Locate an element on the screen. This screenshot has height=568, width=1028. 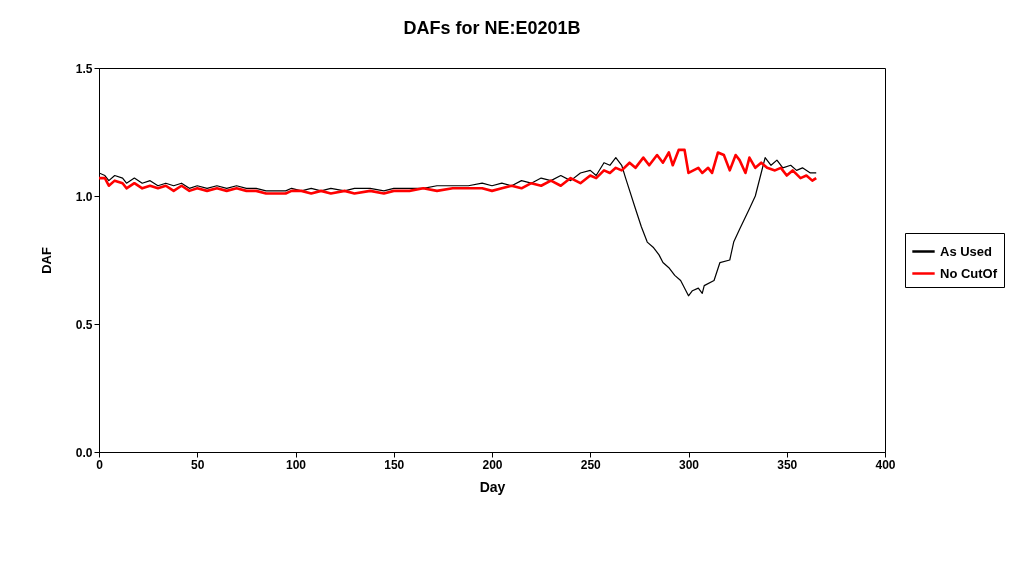
legend-label: No CutOf is located at coordinates (969, 273).